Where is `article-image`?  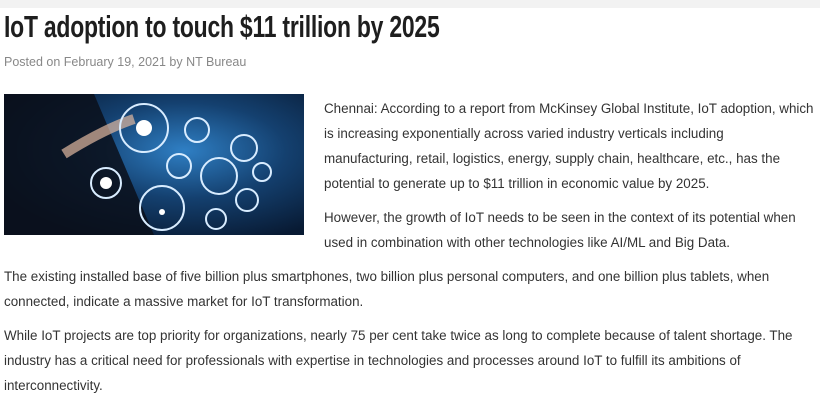
article-image is located at coordinates (154, 164).